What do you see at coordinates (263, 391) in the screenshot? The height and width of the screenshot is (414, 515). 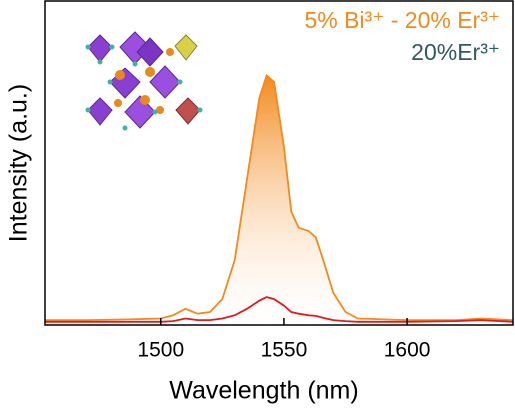 I see `x-axis-label: Wavelength (nm)` at bounding box center [263, 391].